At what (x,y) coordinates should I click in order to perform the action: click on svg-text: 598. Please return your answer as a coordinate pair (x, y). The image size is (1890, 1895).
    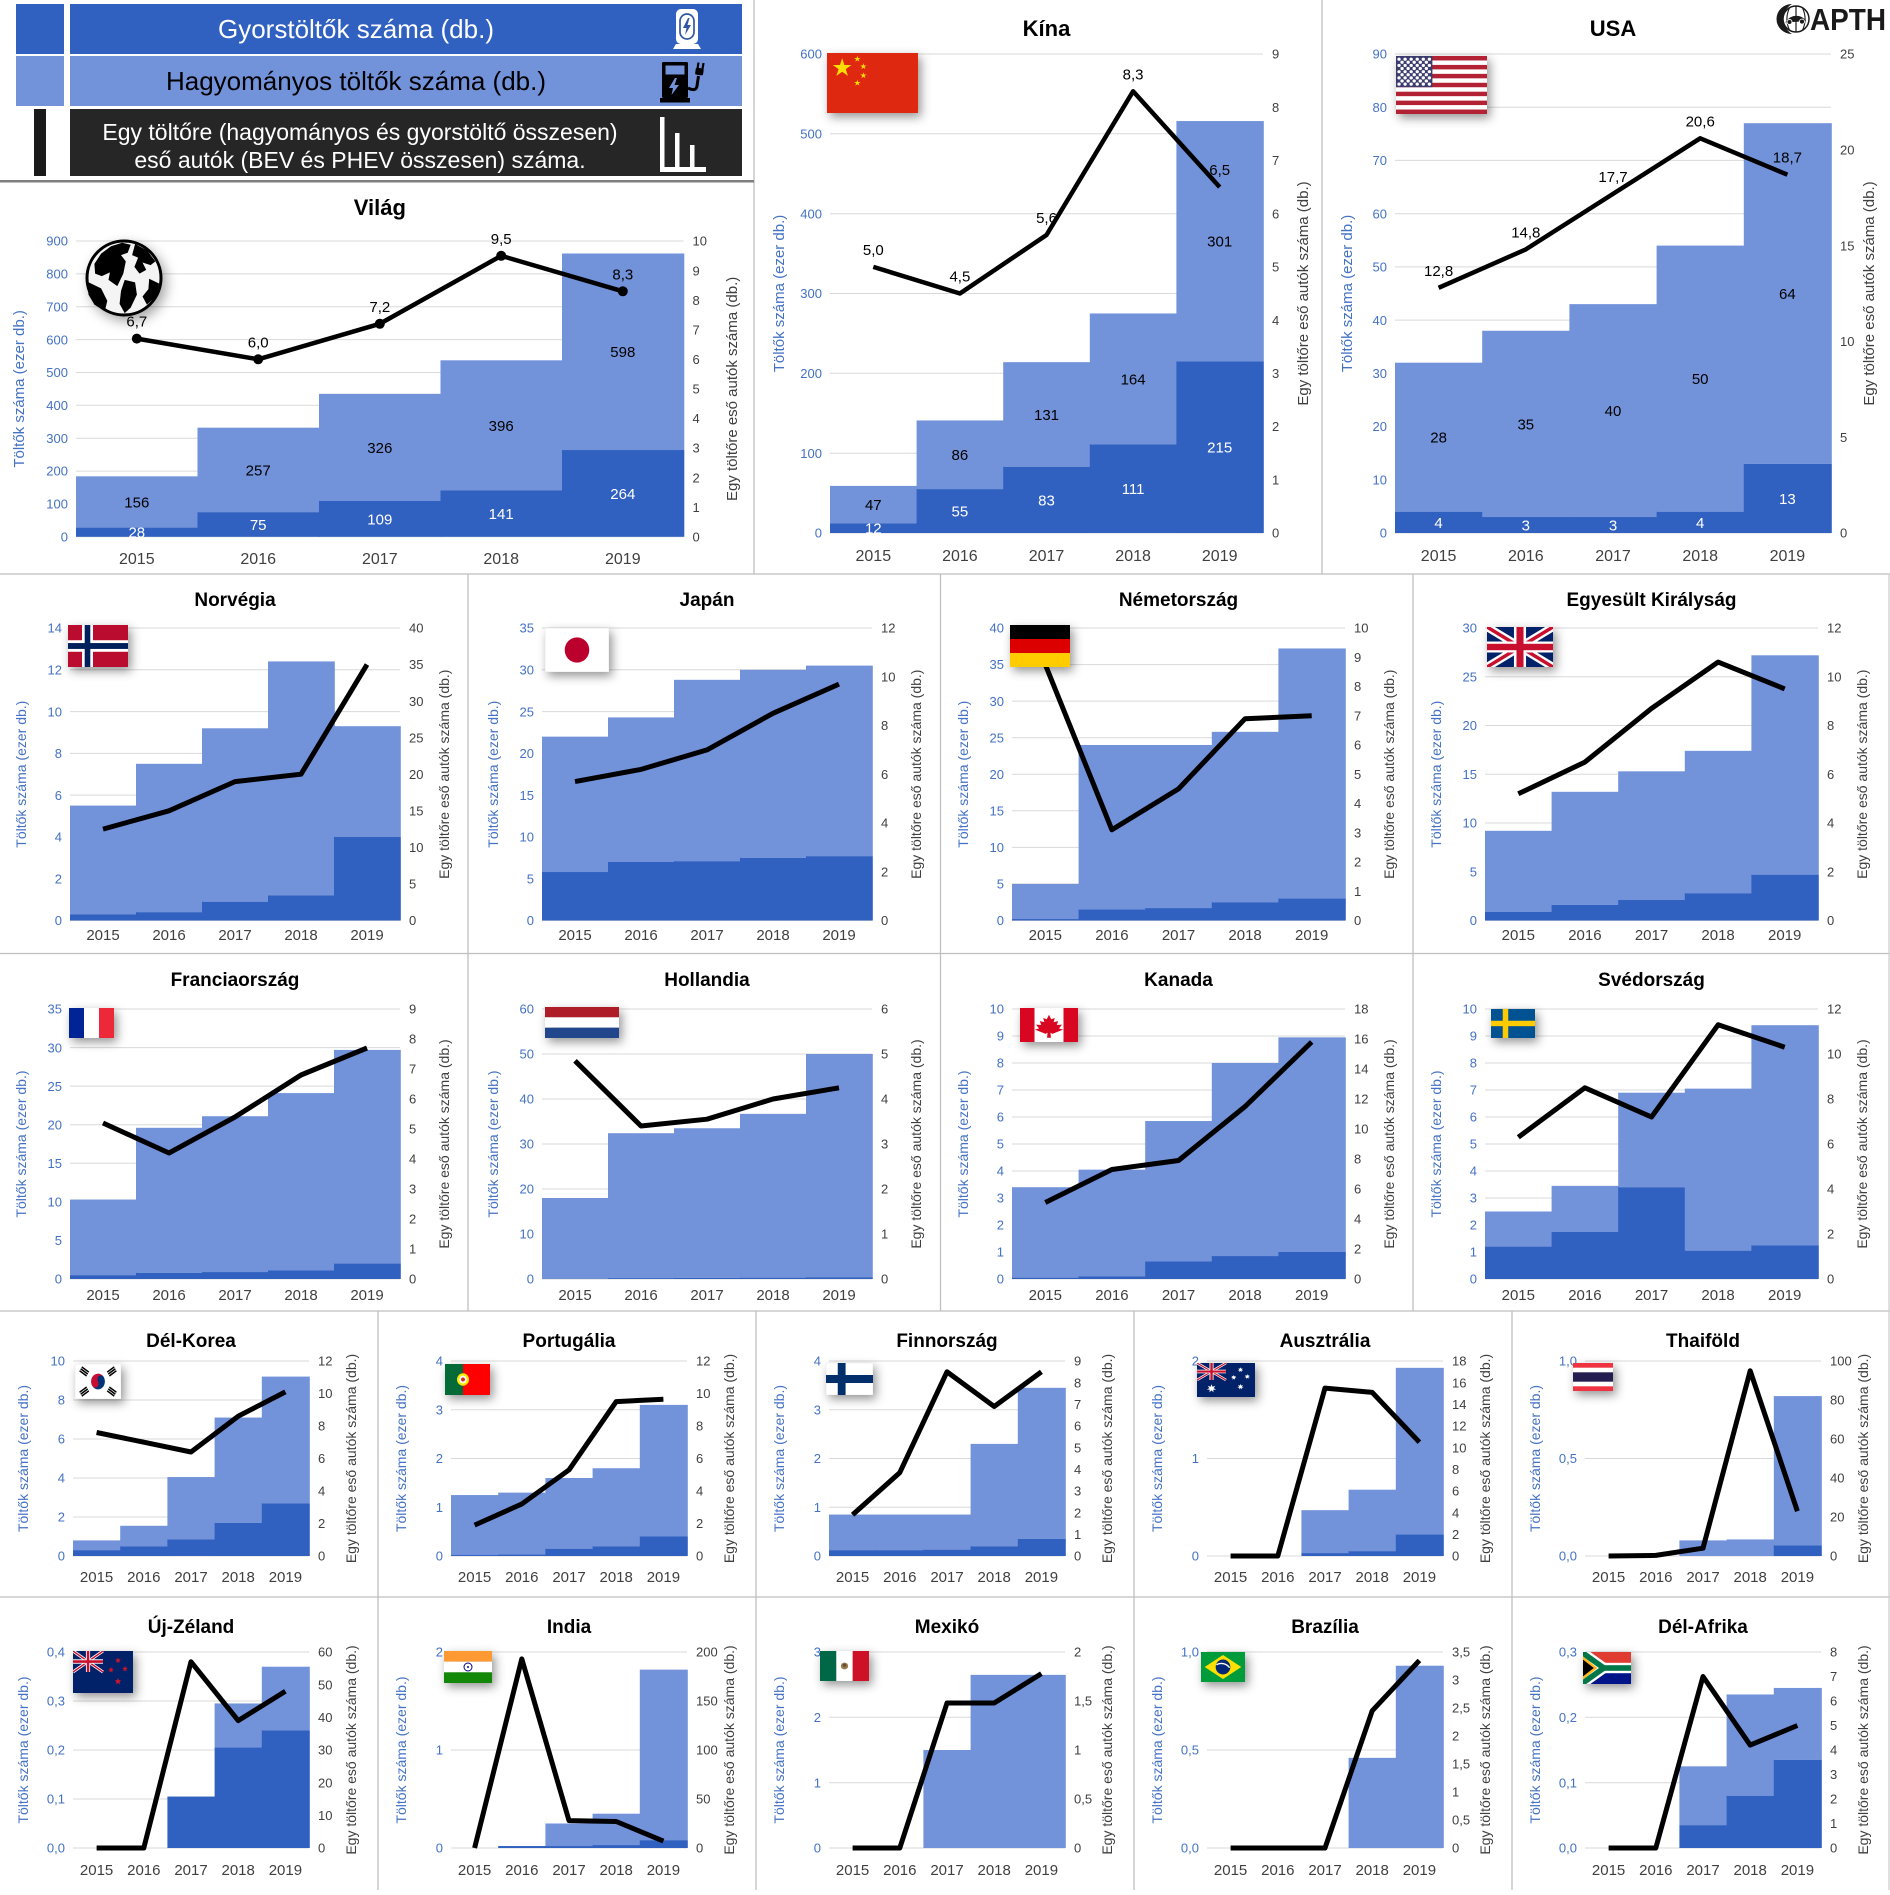
    Looking at the image, I should click on (622, 352).